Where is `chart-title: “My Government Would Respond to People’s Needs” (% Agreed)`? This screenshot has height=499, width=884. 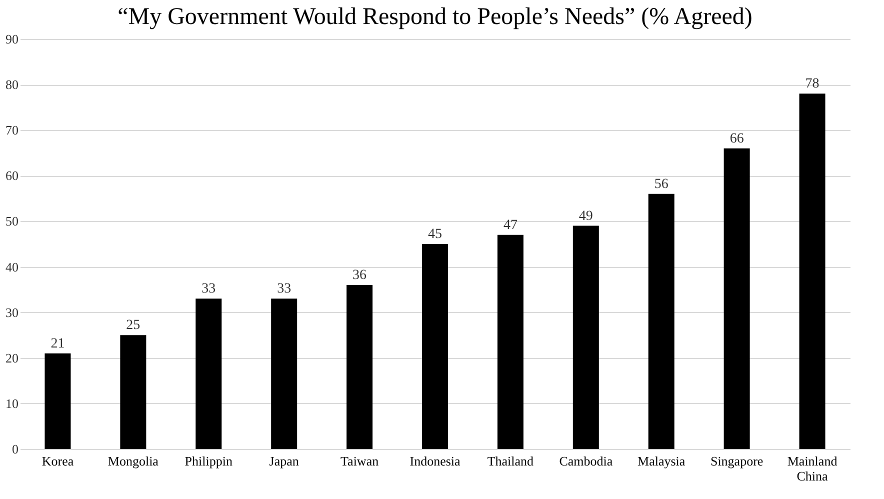
chart-title: “My Government Would Respond to People’s Needs” (% Agreed) is located at coordinates (435, 17).